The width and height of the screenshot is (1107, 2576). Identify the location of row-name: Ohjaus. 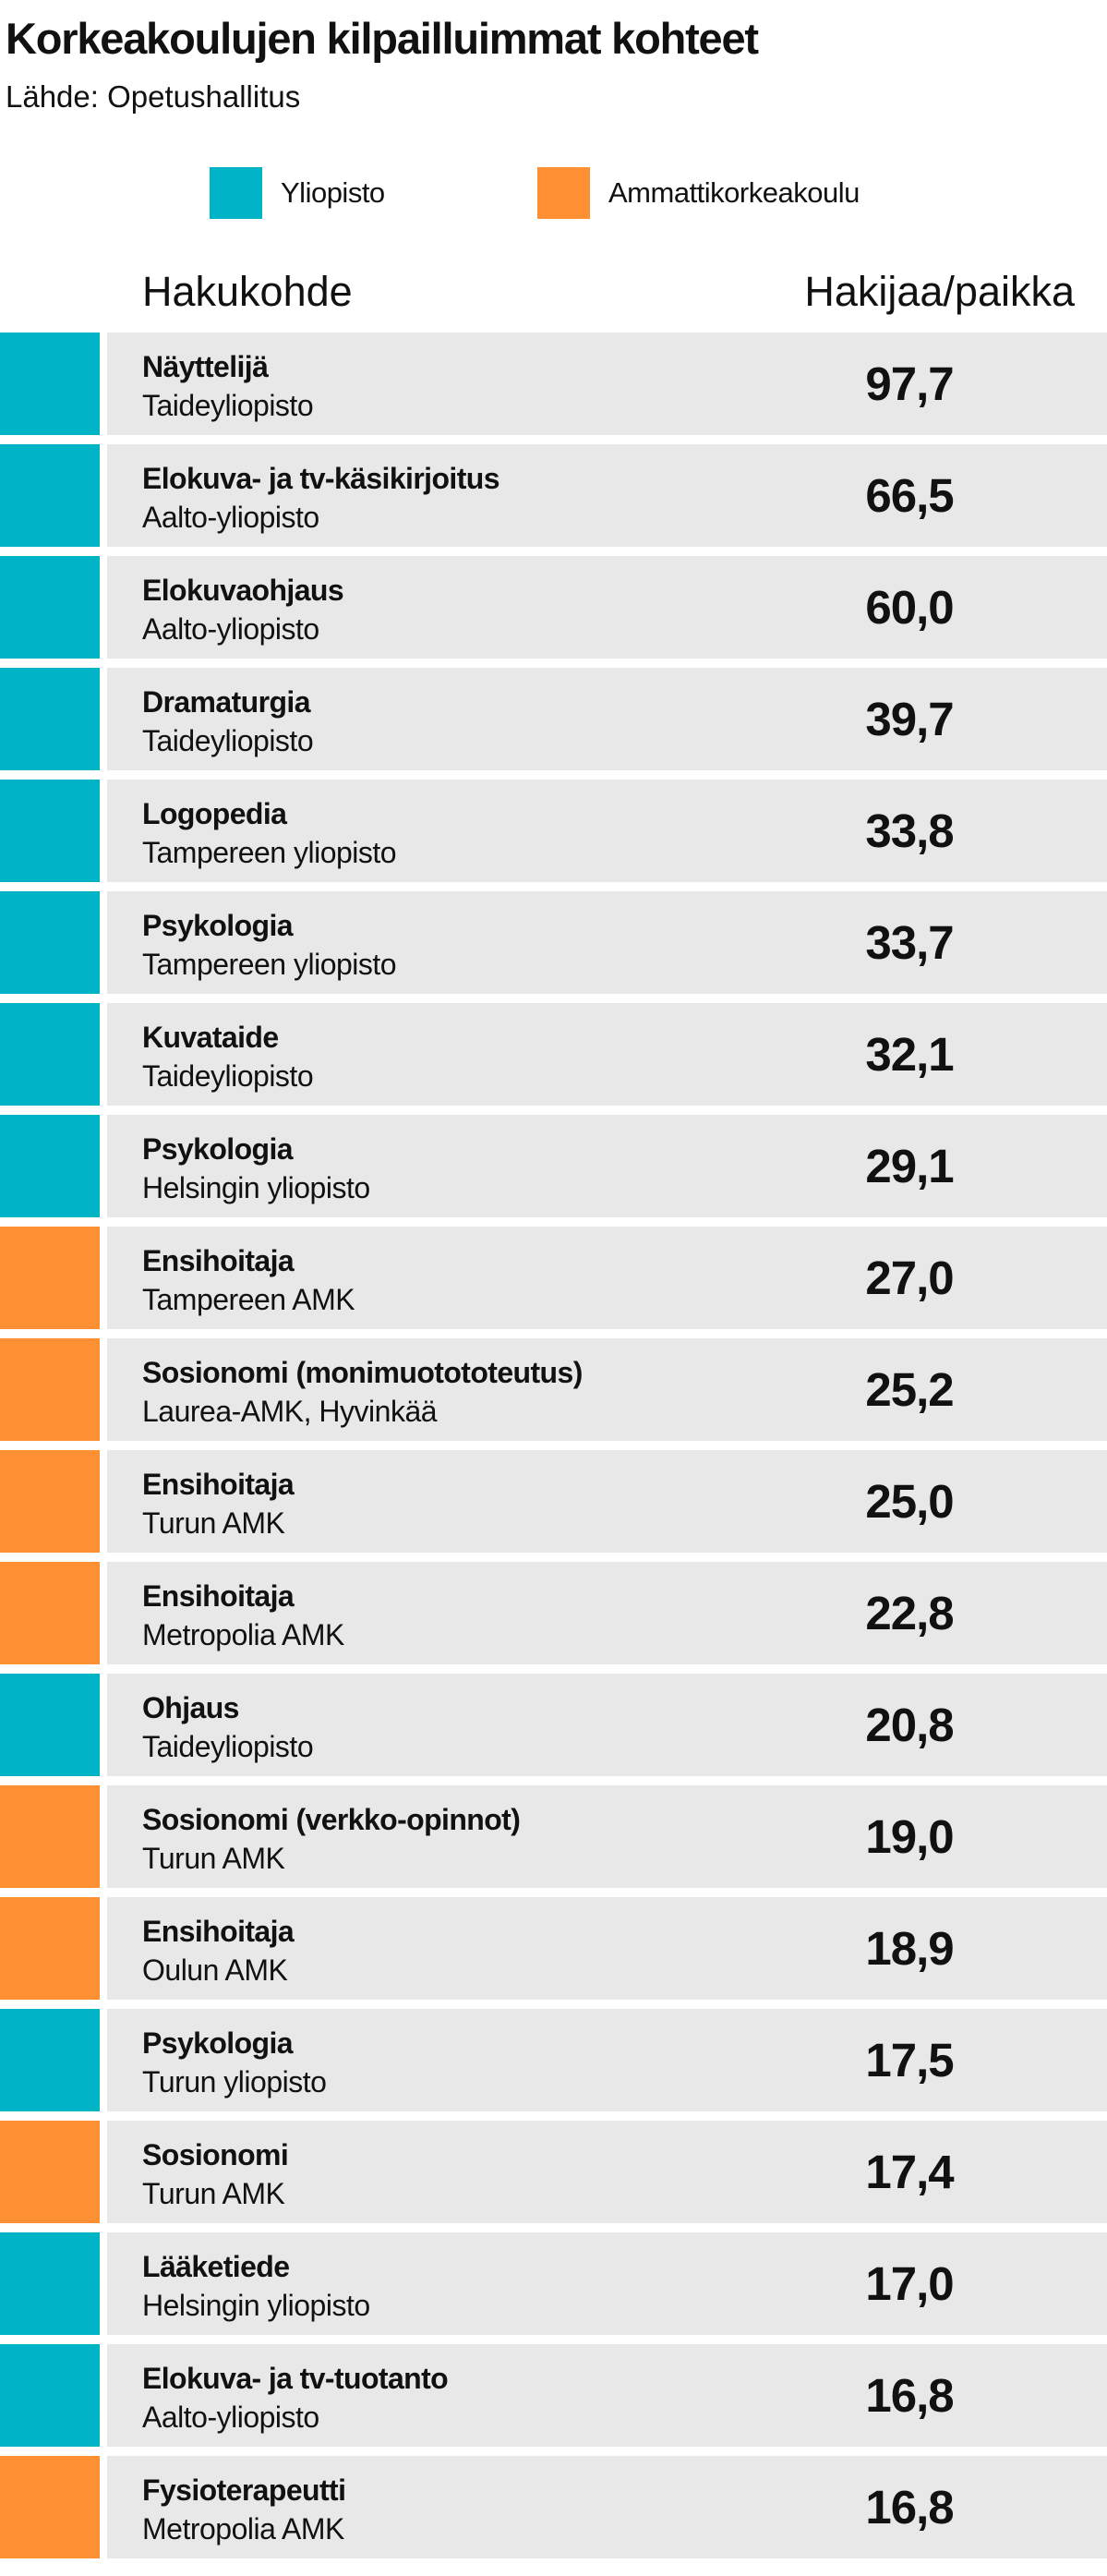
(191, 1707).